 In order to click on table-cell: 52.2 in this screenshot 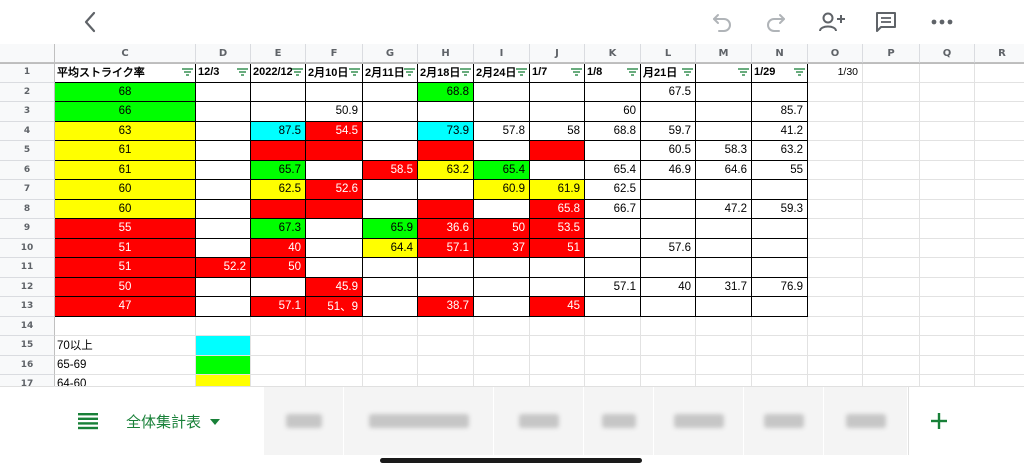, I will do `click(223, 268)`.